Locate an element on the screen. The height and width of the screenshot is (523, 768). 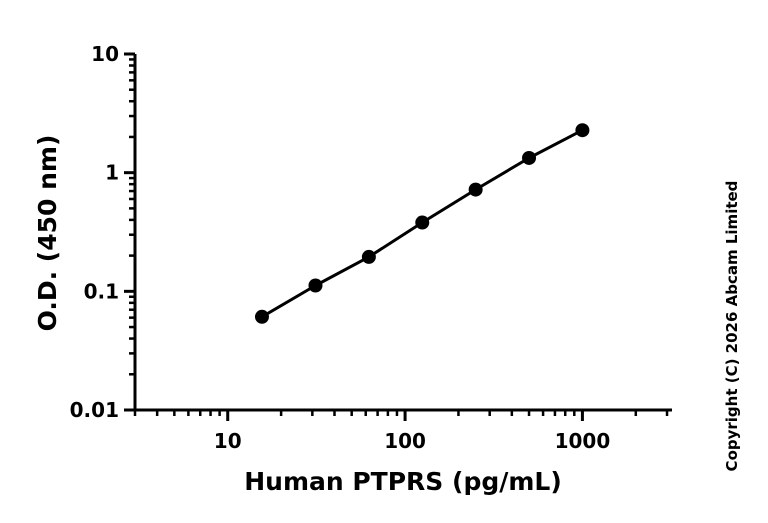
y-tick-label: 1 is located at coordinates (112, 173).